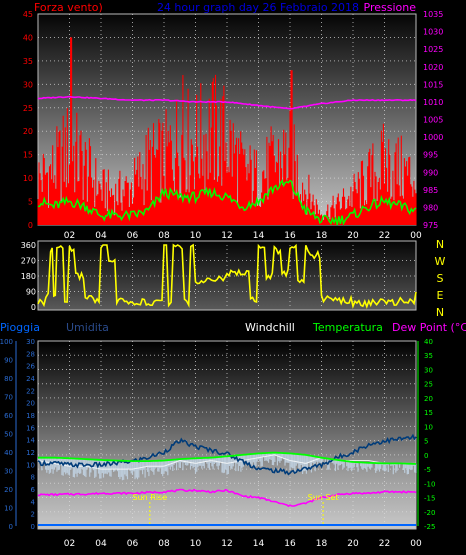 Image resolution: width=466 pixels, height=555 pixels. I want to click on pressure-line, so click(227, 102).